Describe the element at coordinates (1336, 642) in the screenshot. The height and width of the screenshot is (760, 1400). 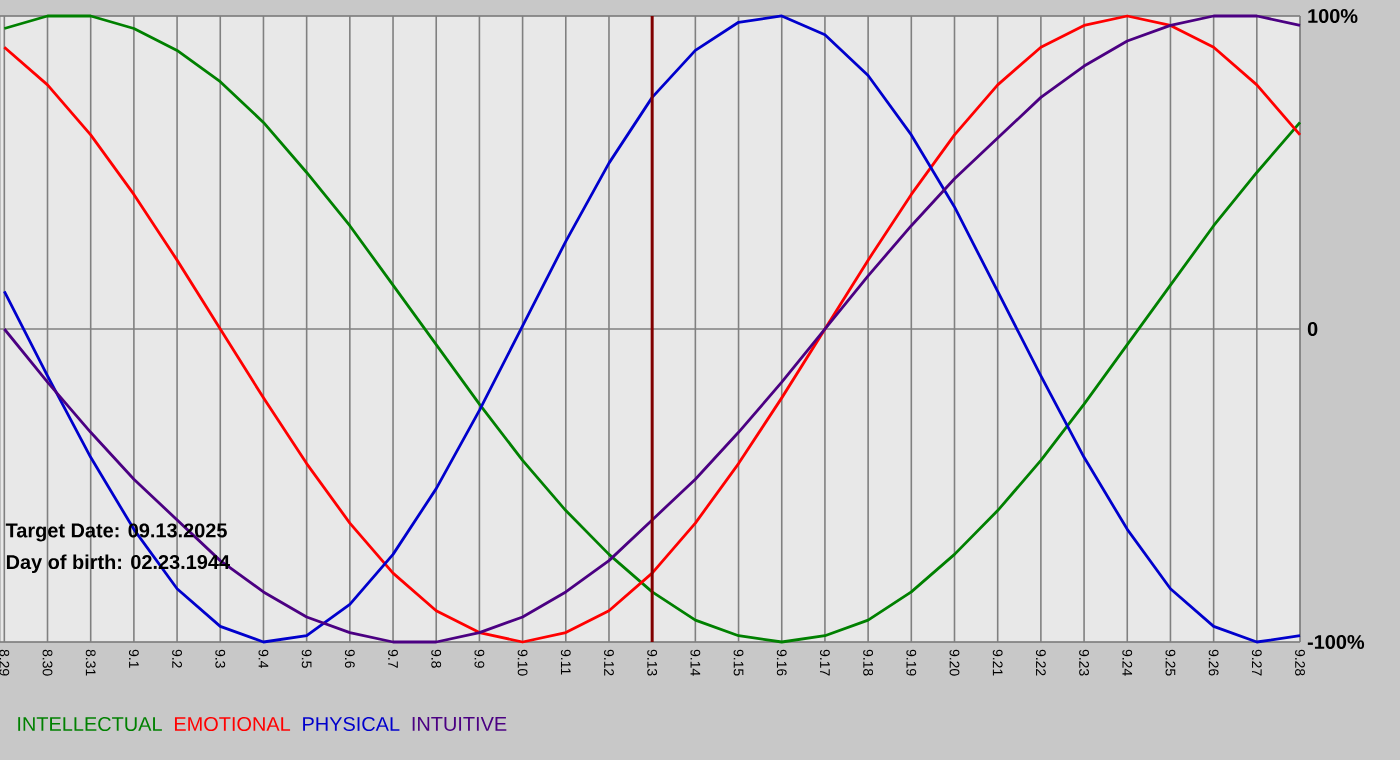
I see `y-tick-label: -100%` at that location.